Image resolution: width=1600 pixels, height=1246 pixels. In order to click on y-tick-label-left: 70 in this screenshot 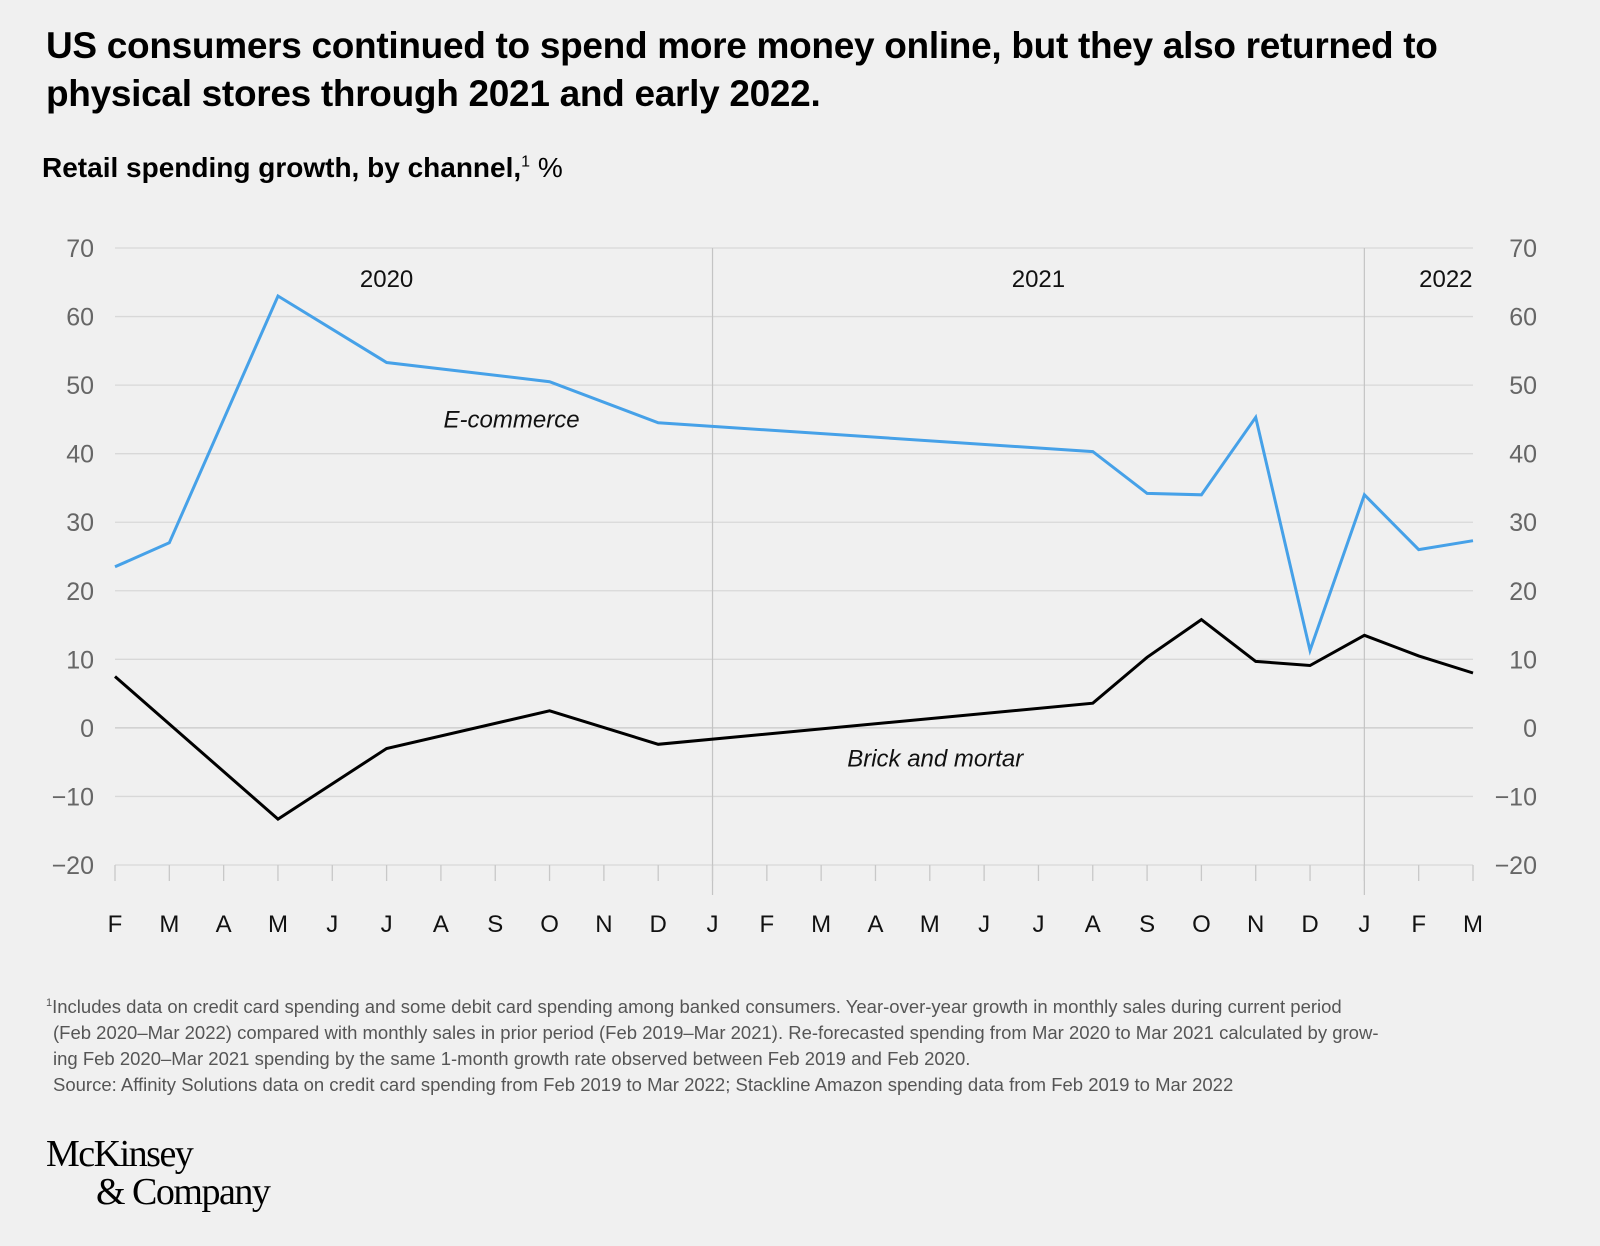, I will do `click(80, 249)`.